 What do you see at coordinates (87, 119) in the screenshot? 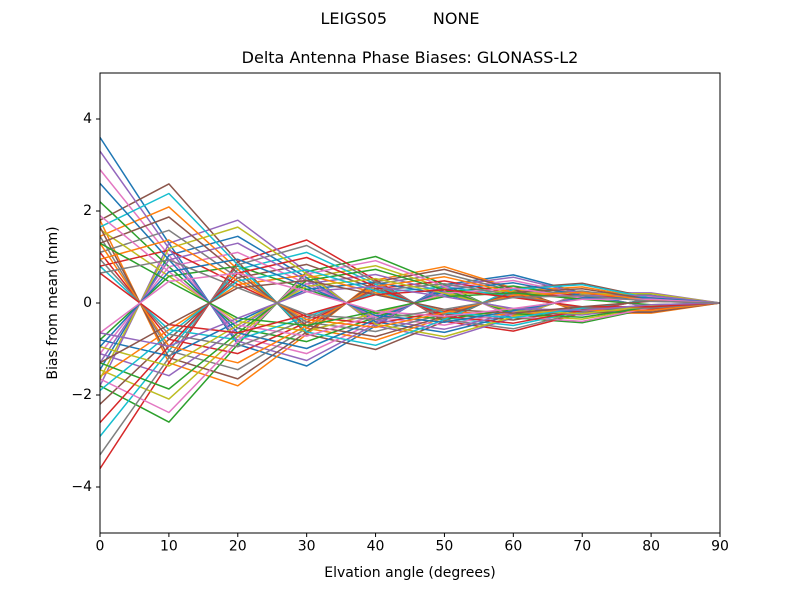
I see `y-tick-label: 4` at bounding box center [87, 119].